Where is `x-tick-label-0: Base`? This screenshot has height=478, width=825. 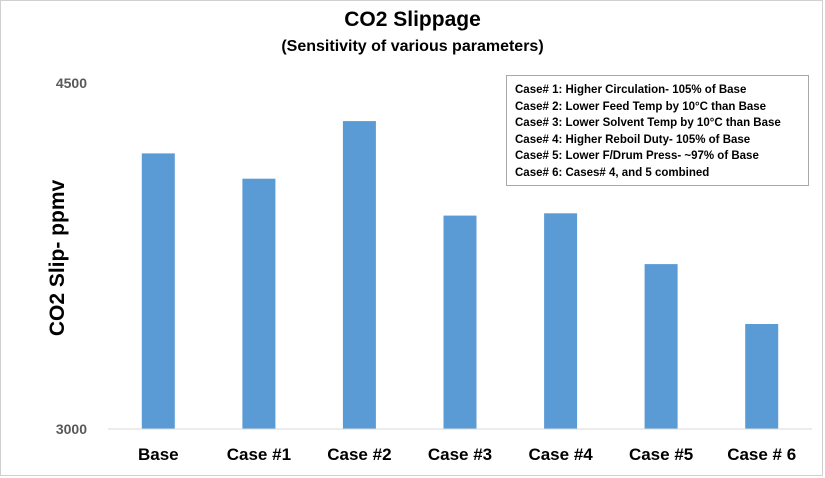 x-tick-label-0: Base is located at coordinates (158, 454).